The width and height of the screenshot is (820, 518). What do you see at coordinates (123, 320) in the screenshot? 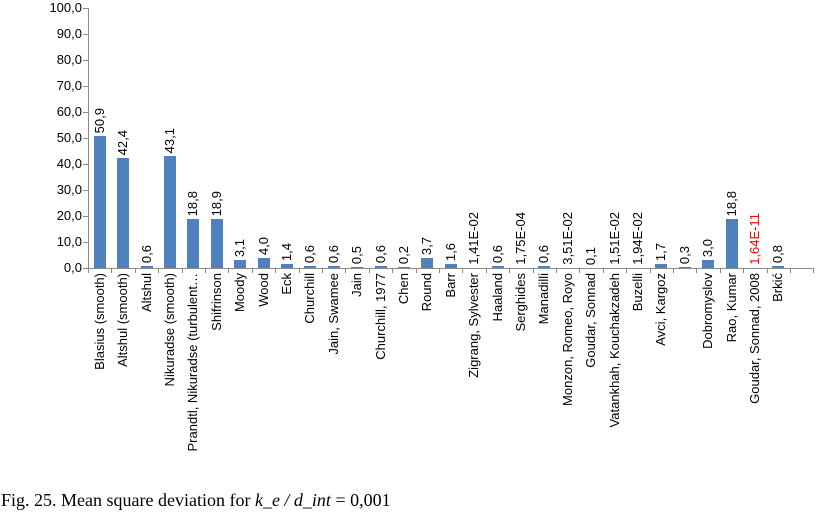
I see `category-label: Altshul (smooth)` at bounding box center [123, 320].